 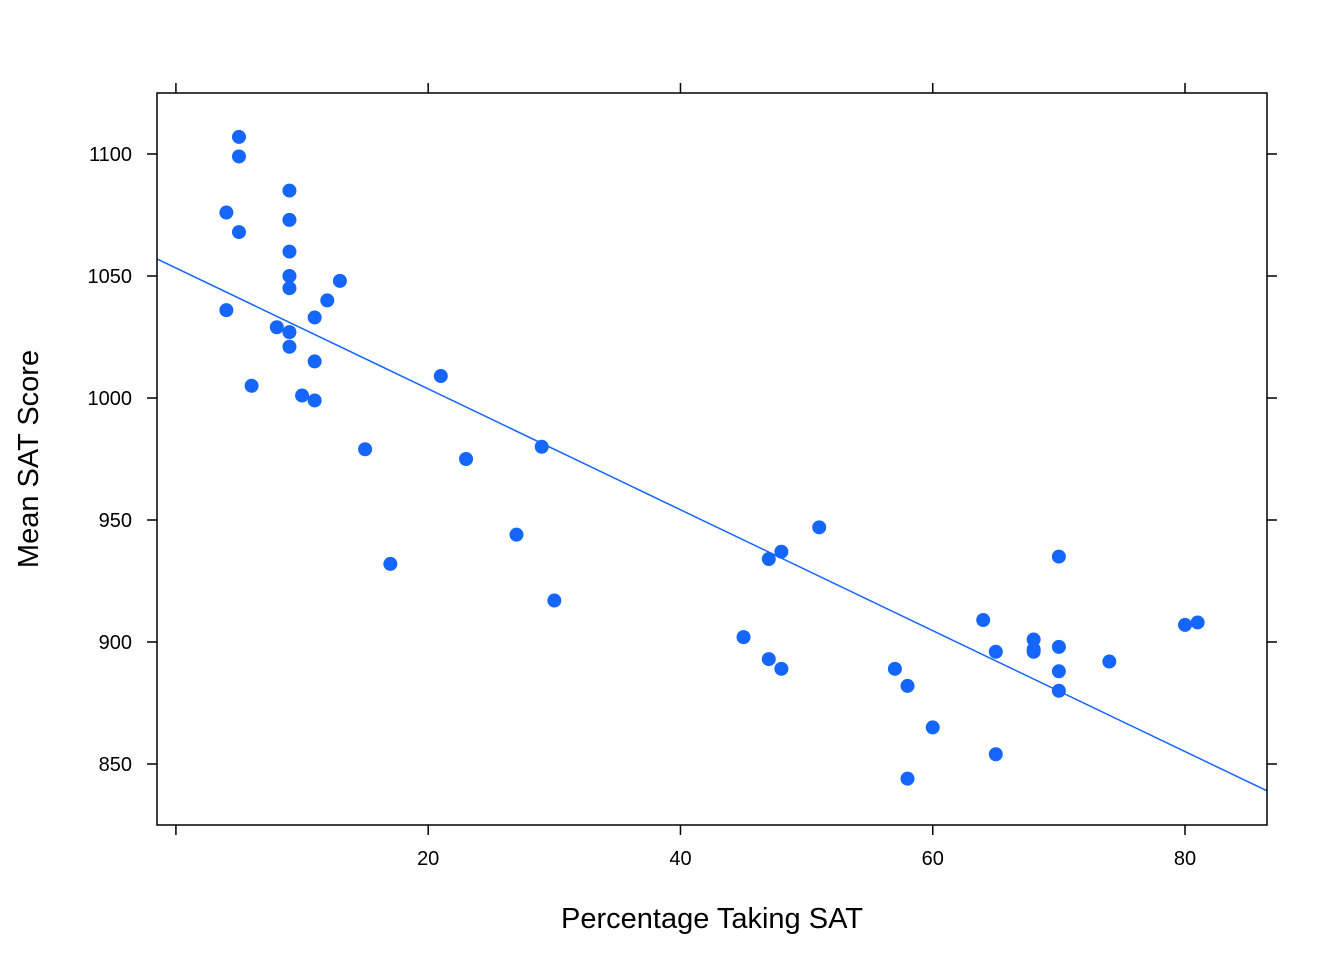 I want to click on y-tick-label: 1000, so click(x=110, y=399).